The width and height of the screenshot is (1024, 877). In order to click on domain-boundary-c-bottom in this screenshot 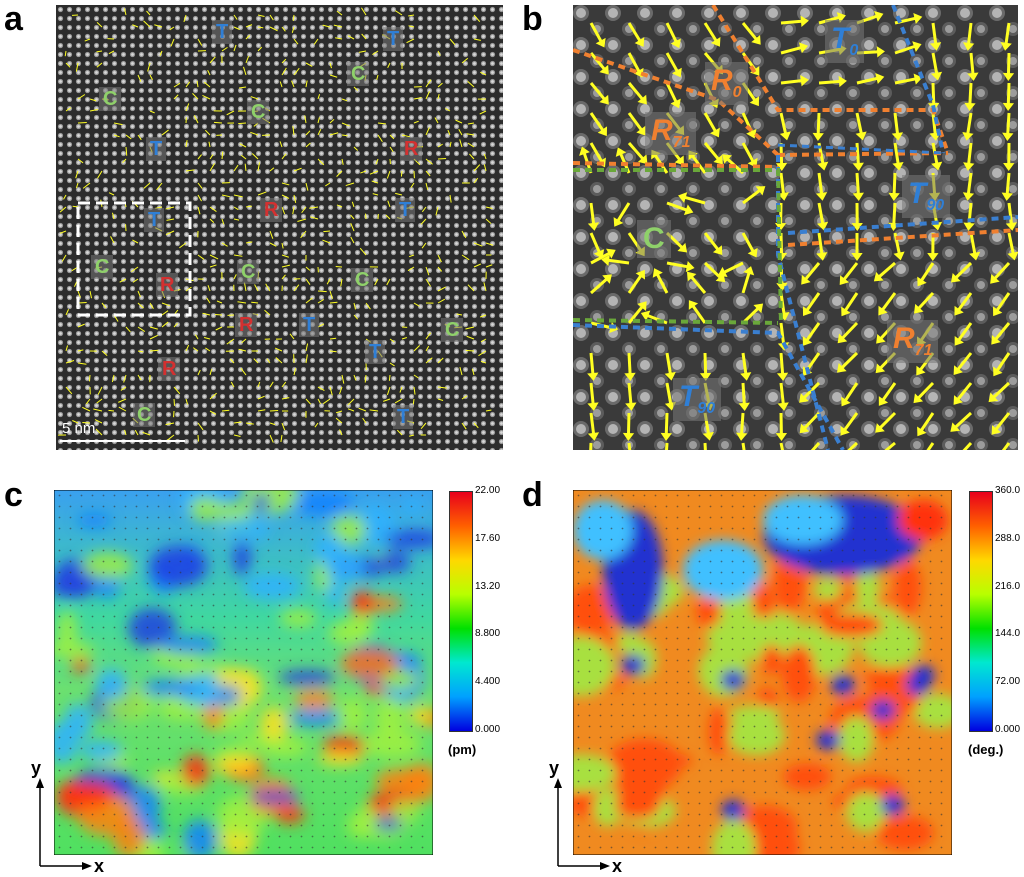, I will do `click(676, 321)`.